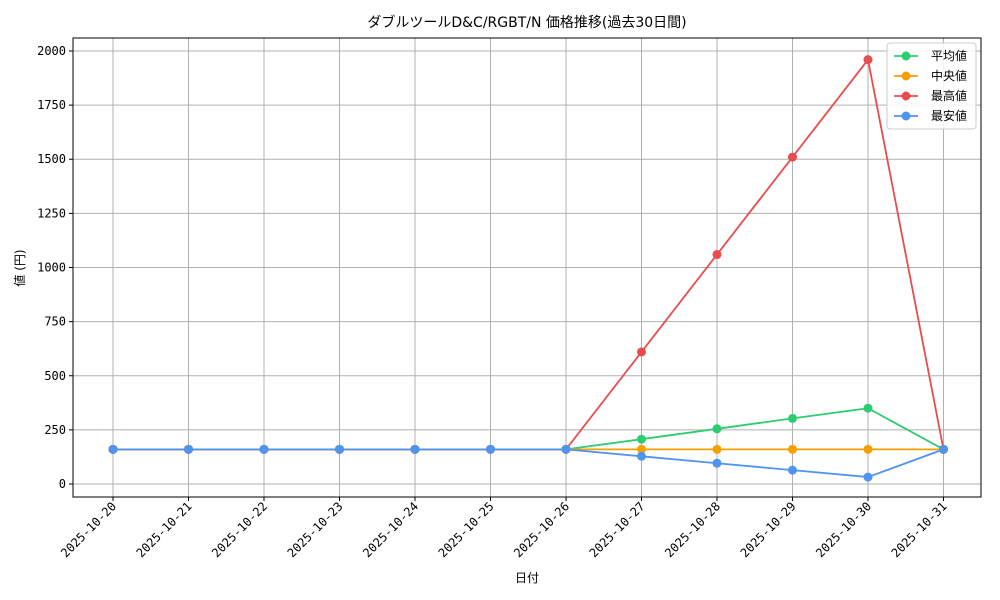 The image size is (1000, 600). What do you see at coordinates (51, 105) in the screenshot?
I see `y-tick-label: 1750` at bounding box center [51, 105].